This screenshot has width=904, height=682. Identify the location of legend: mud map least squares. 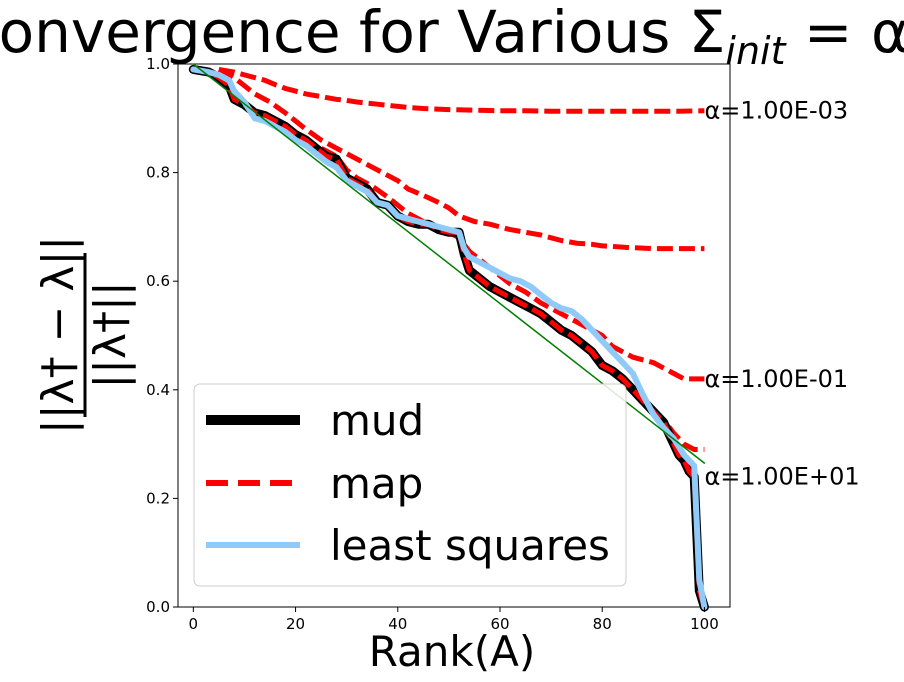
(410, 485).